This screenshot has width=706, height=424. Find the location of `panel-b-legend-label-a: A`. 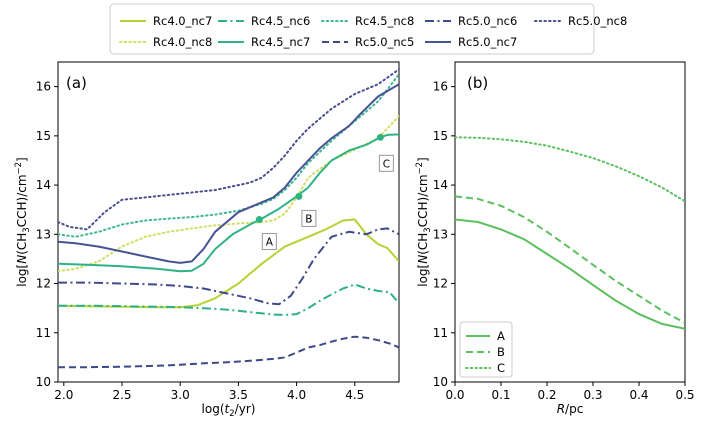

panel-b-legend-label-a: A is located at coordinates (501, 336).